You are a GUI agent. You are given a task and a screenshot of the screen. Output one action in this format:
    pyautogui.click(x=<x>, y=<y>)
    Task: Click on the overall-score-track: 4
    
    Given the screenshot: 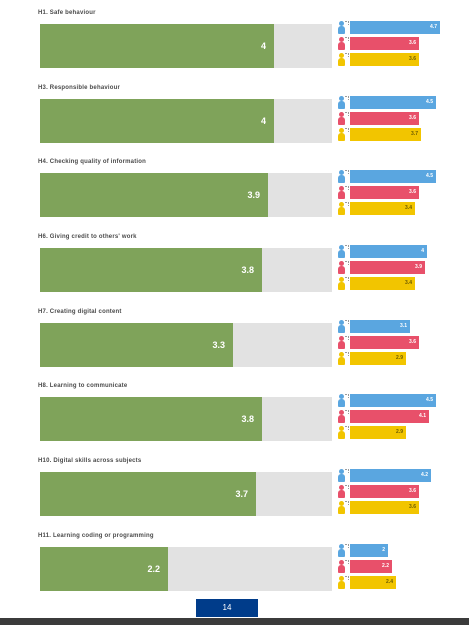 What is the action you would take?
    pyautogui.click(x=186, y=46)
    